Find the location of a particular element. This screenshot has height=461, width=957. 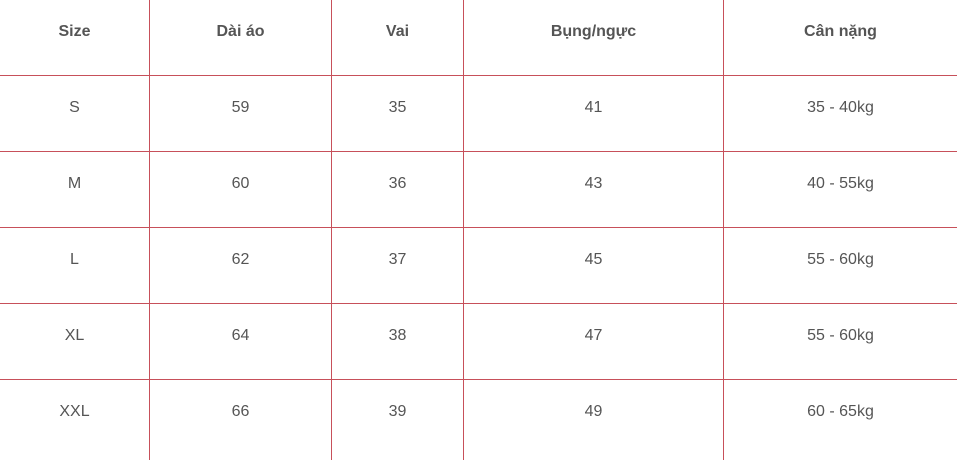

header-waist-chest: Bụng/ngực is located at coordinates (593, 38).